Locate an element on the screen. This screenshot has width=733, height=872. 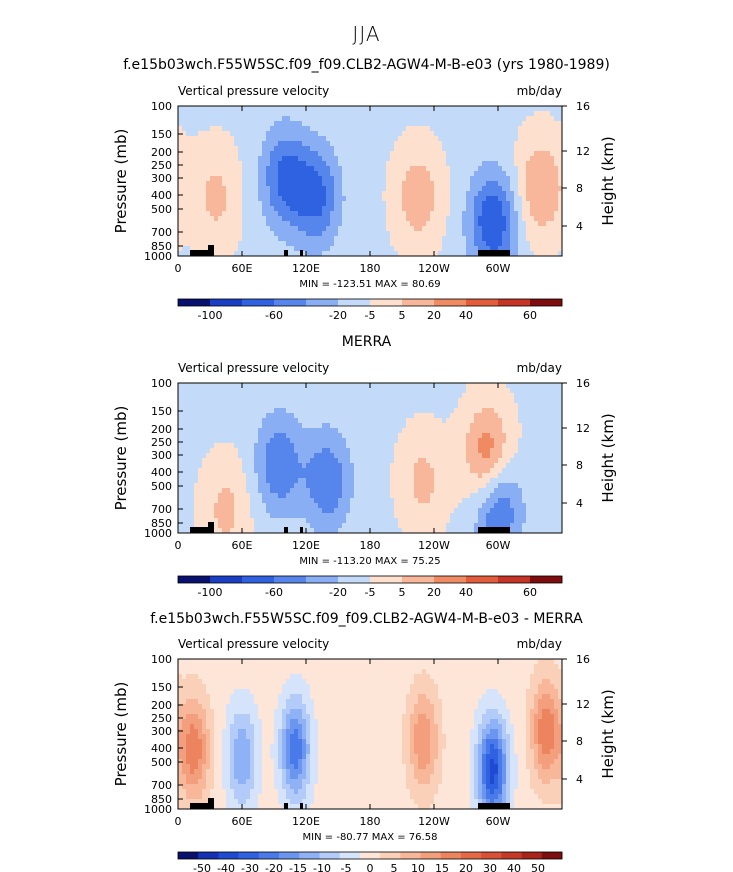
colorbar-label: -100 is located at coordinates (210, 315).